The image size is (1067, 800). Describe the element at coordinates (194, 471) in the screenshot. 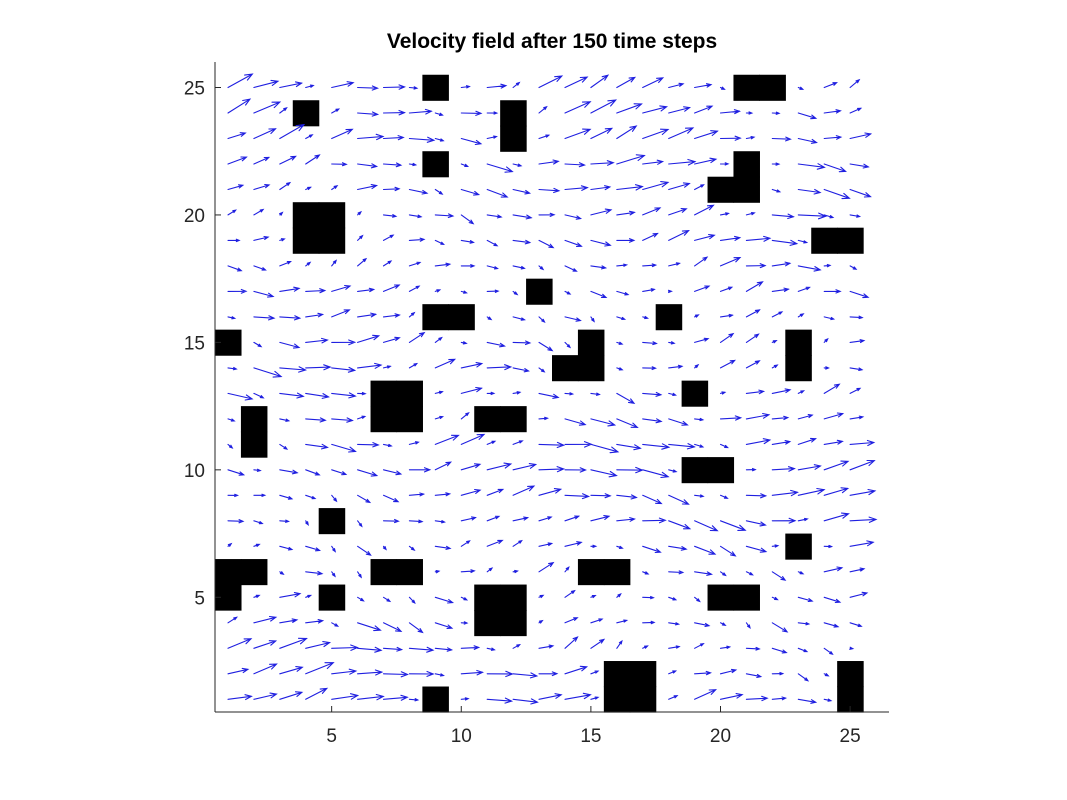

I see `y-tick-label: 10` at that location.